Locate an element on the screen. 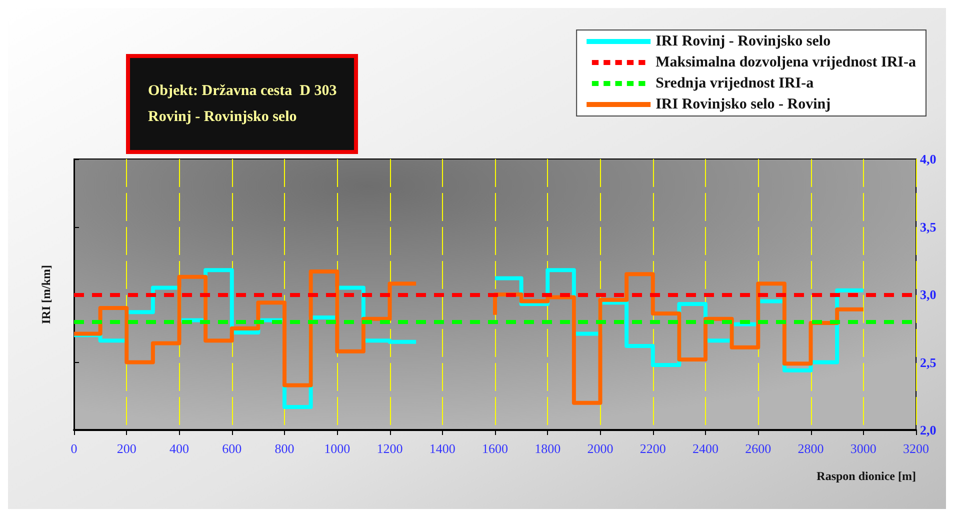 This screenshot has height=517, width=954. x-tick-label: 2800 is located at coordinates (811, 448).